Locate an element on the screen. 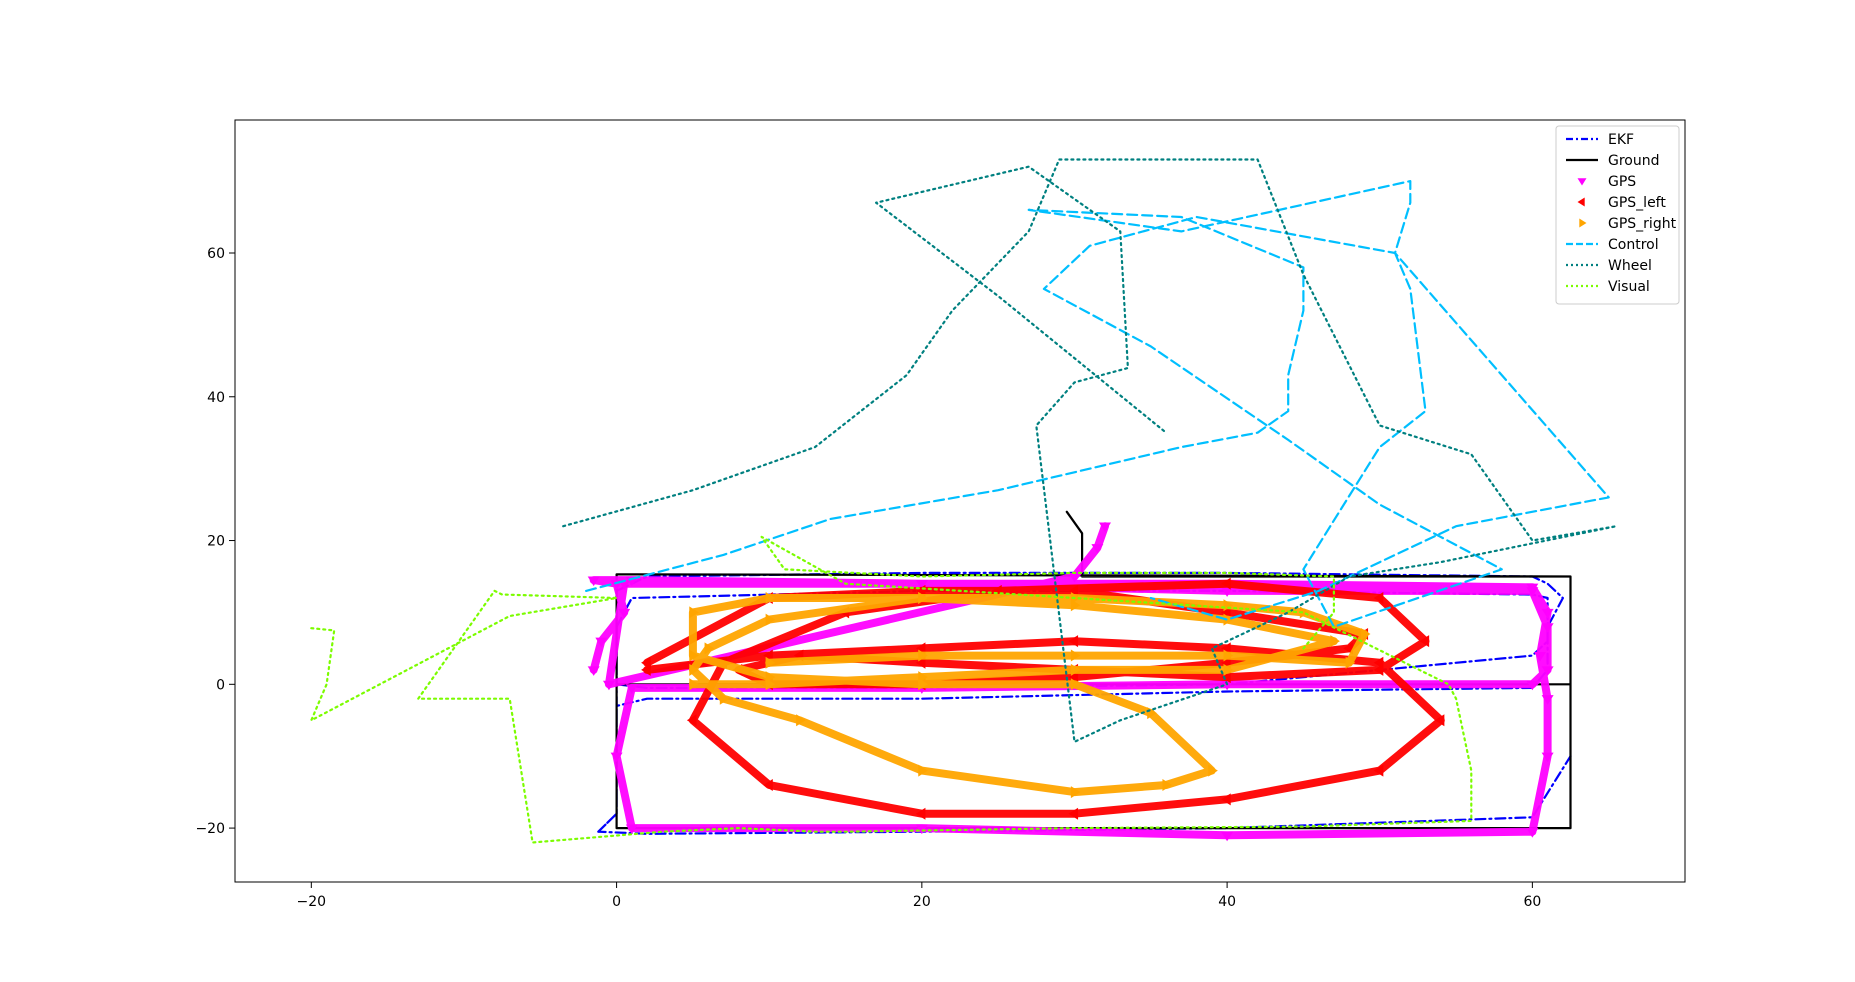  y-tick-label: 0 is located at coordinates (220, 685).